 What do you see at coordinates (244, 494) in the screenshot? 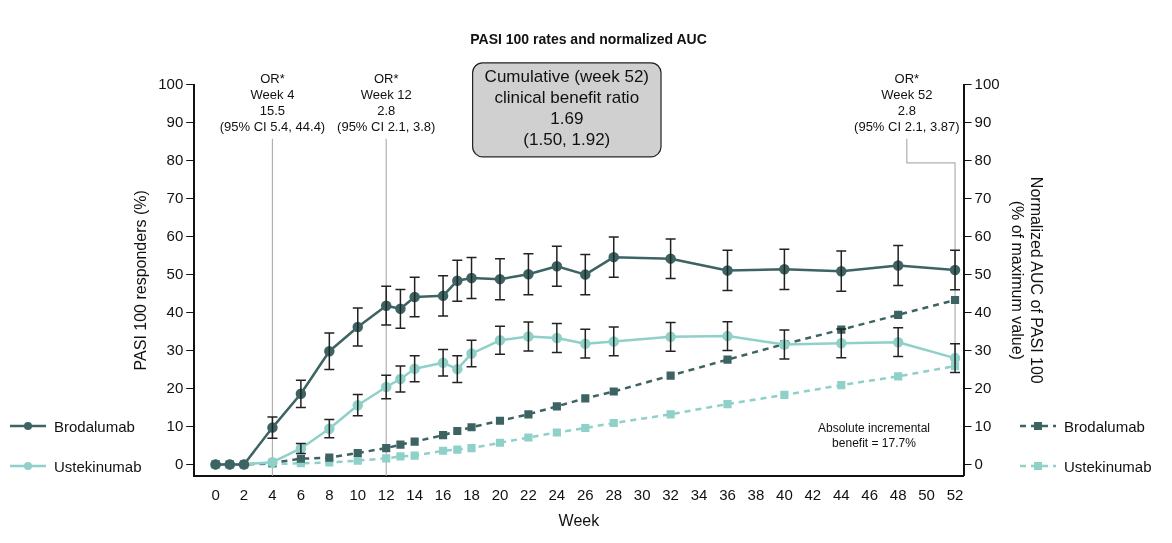
I see `x-tick-label: 2` at bounding box center [244, 494].